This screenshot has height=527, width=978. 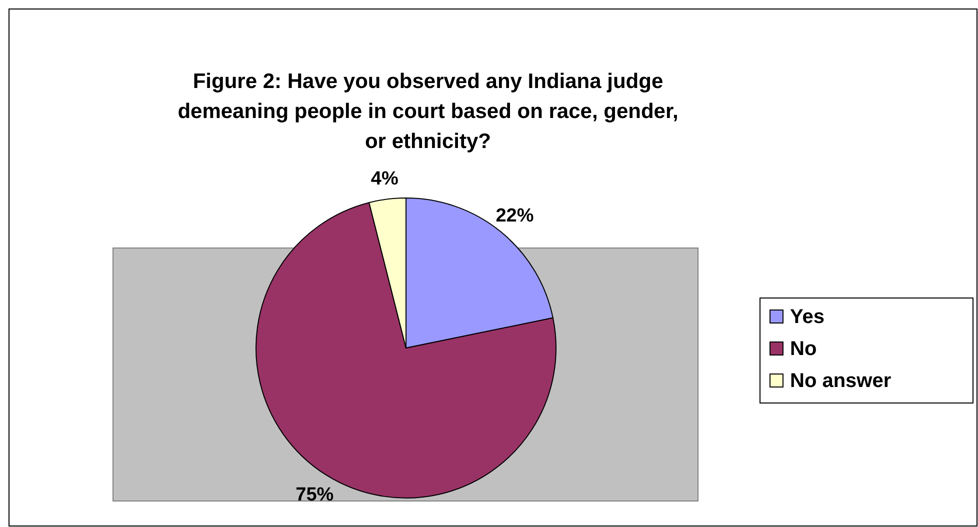 I want to click on legend-label: No answer, so click(x=841, y=381).